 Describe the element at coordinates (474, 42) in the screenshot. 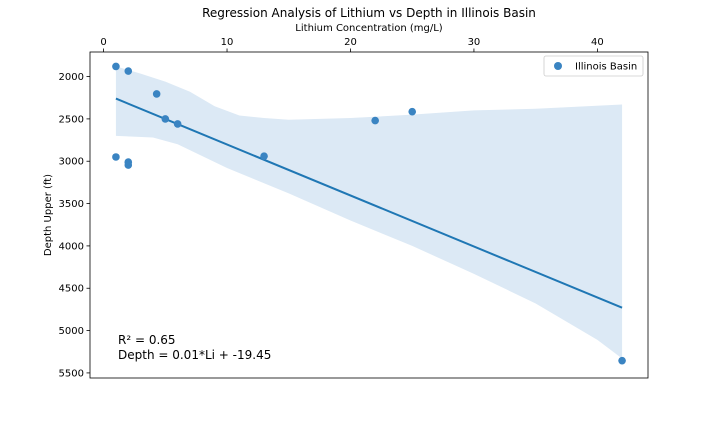

I see `x-tick-label: 30` at that location.